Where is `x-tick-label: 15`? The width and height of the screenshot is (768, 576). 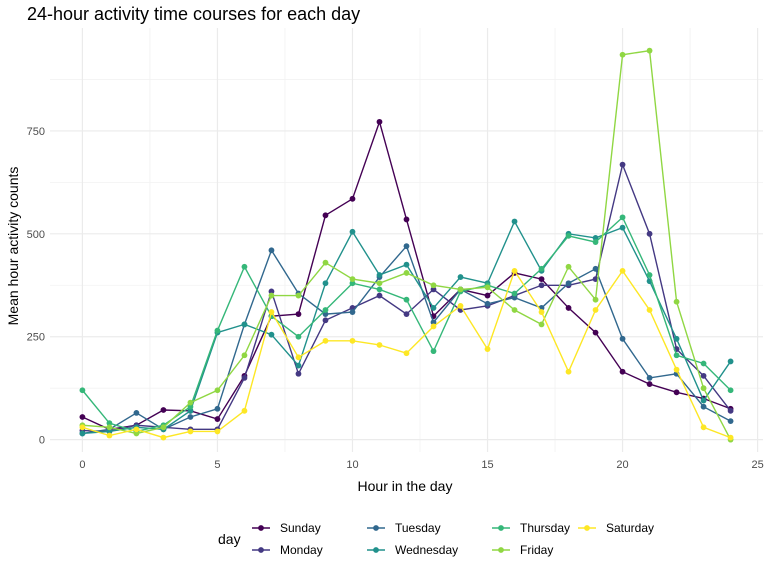 x-tick-label: 15 is located at coordinates (487, 465).